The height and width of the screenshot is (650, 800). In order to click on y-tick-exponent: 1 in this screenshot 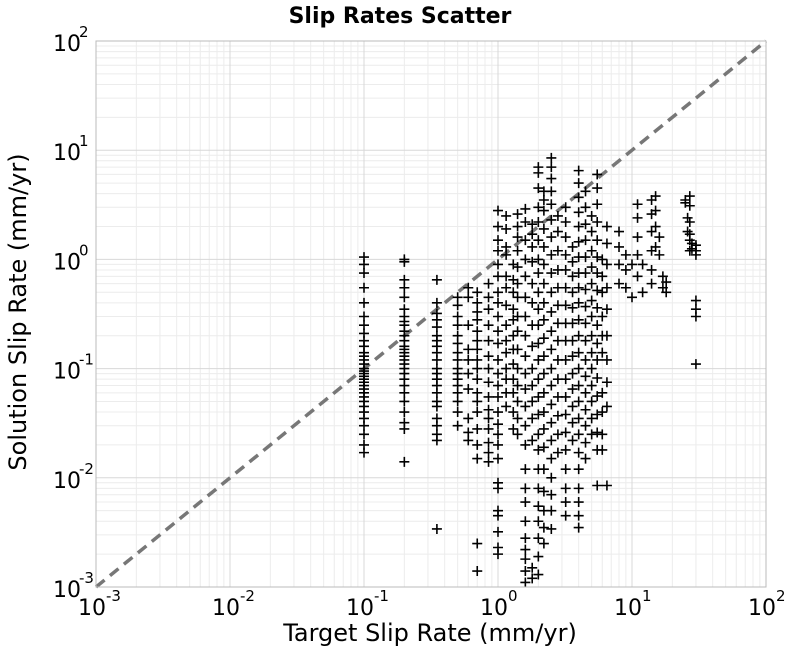, I will do `click(84, 141)`.